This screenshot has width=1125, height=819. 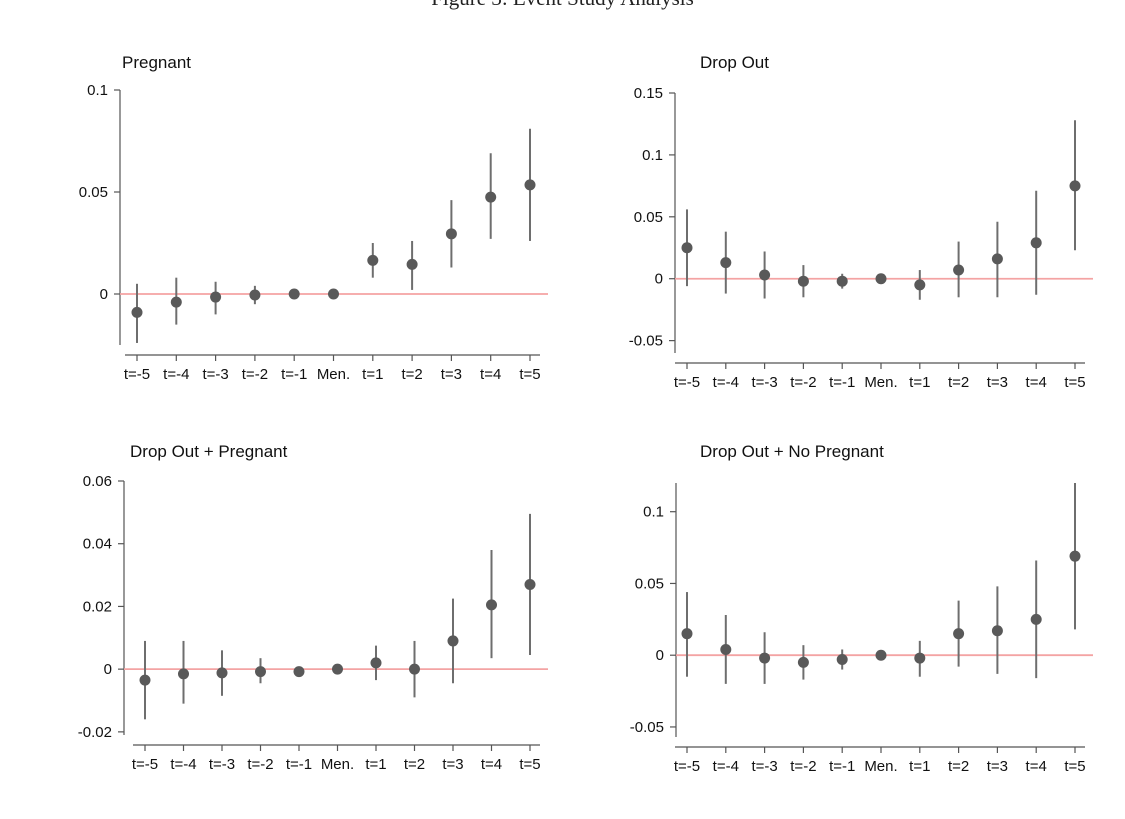 I want to click on chart-title: Drop Out, so click(x=734, y=62).